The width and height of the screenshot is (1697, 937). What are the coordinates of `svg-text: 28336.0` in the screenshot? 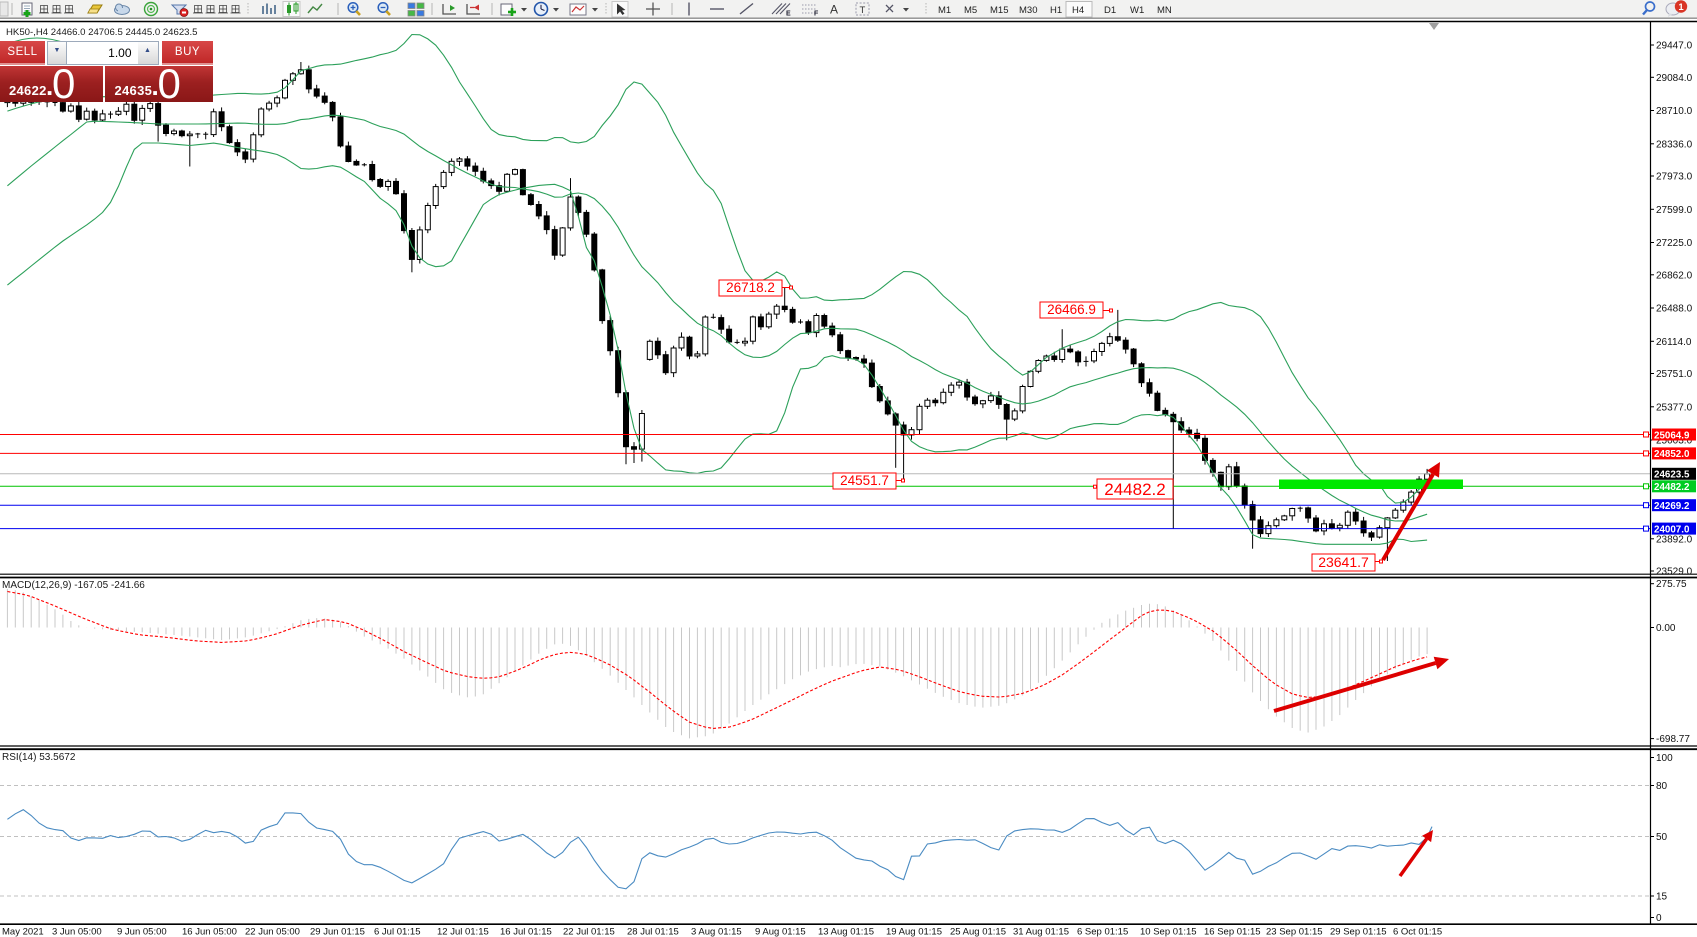 It's located at (1674, 144).